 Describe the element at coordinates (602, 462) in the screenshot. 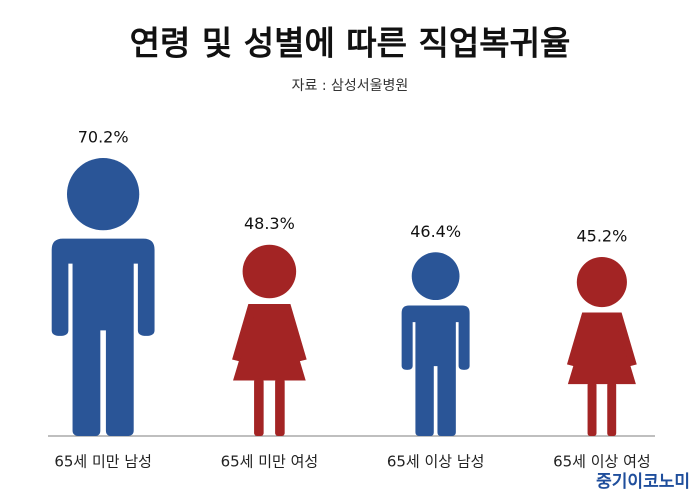

I see `x-tick-label: 65세 이상 여성` at that location.